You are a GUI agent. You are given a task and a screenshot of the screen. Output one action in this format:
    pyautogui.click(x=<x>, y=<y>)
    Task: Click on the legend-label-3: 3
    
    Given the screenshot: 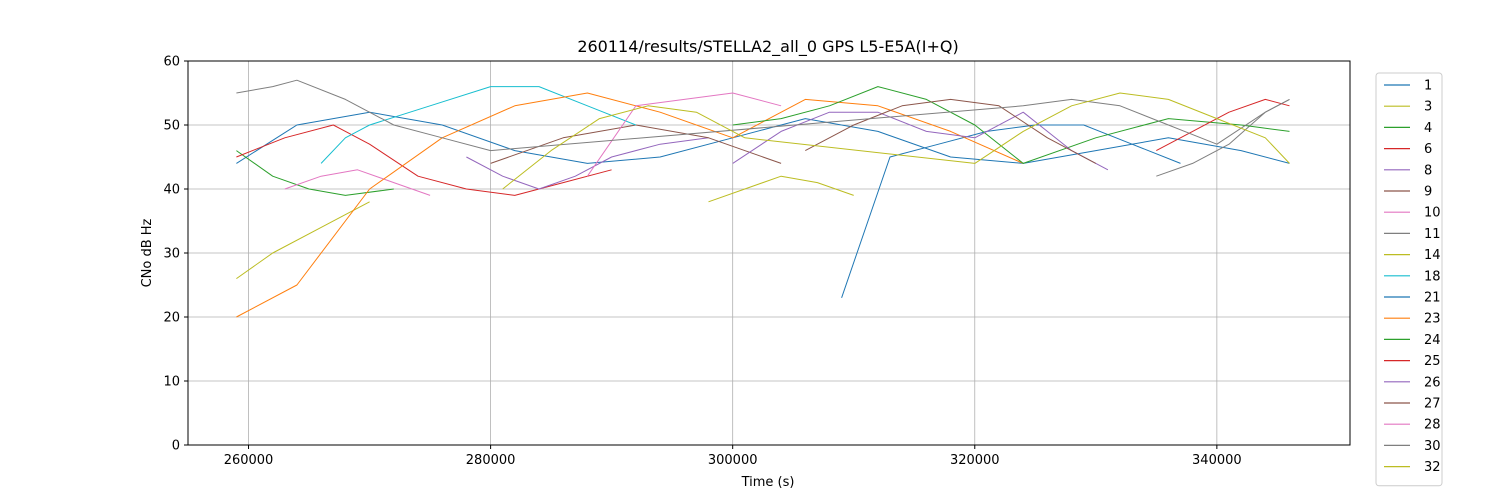 What is the action you would take?
    pyautogui.click(x=1428, y=107)
    